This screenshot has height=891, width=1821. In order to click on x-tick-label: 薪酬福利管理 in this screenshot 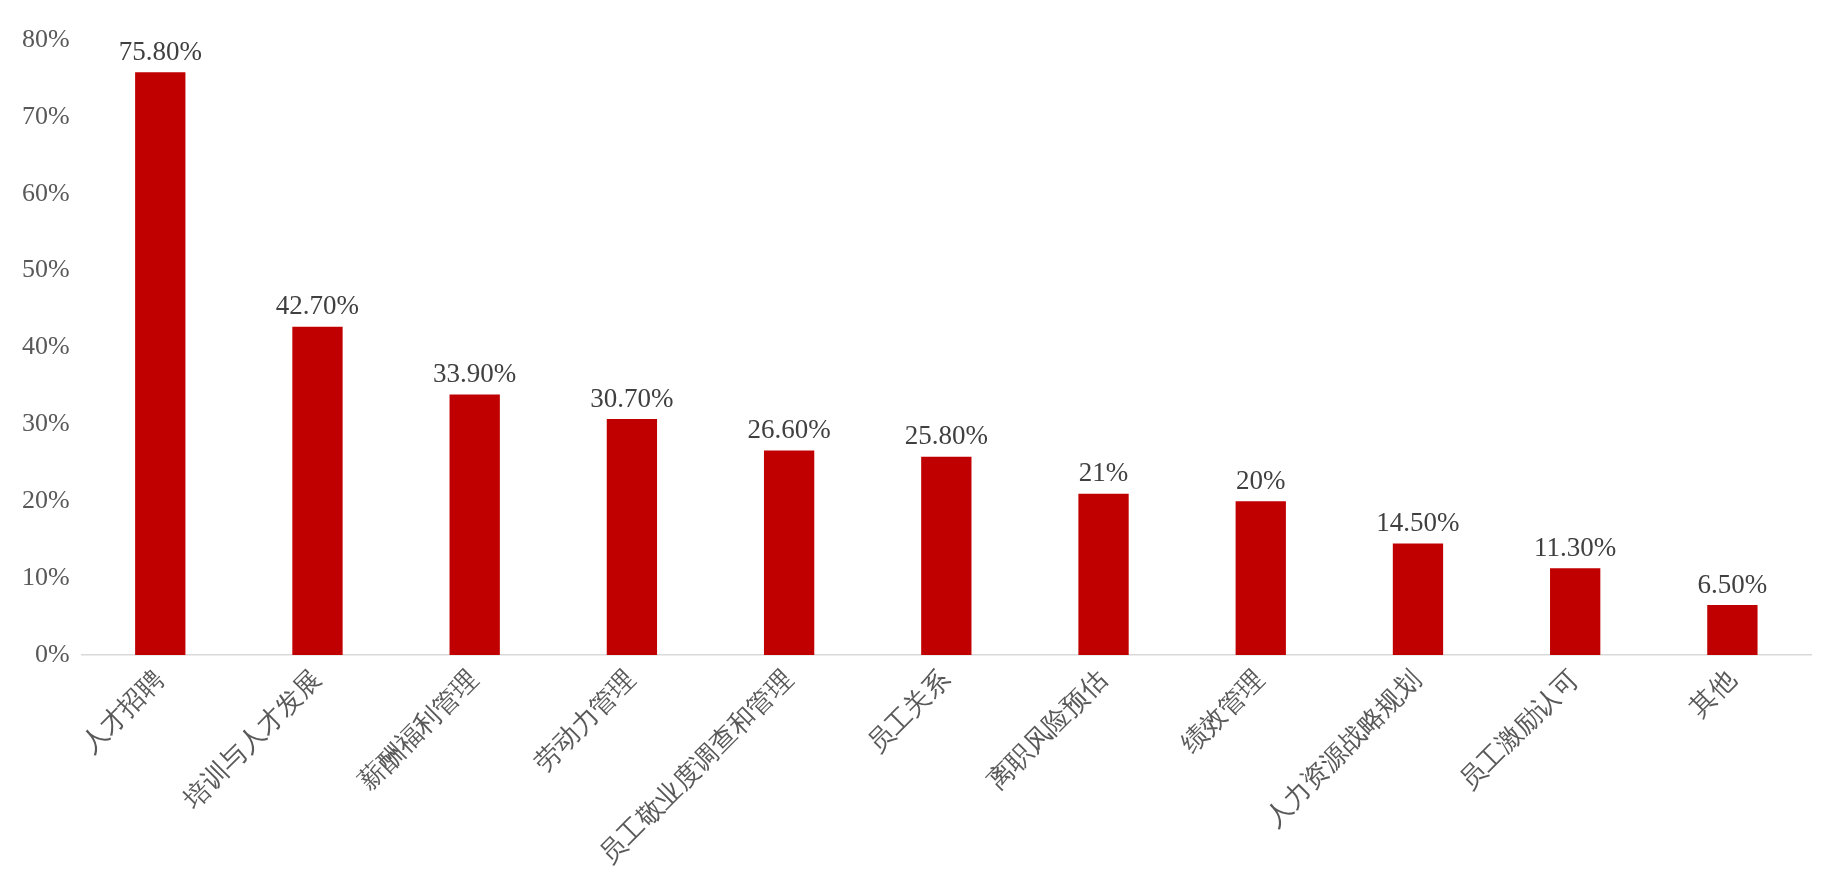, I will do `click(418, 730)`.